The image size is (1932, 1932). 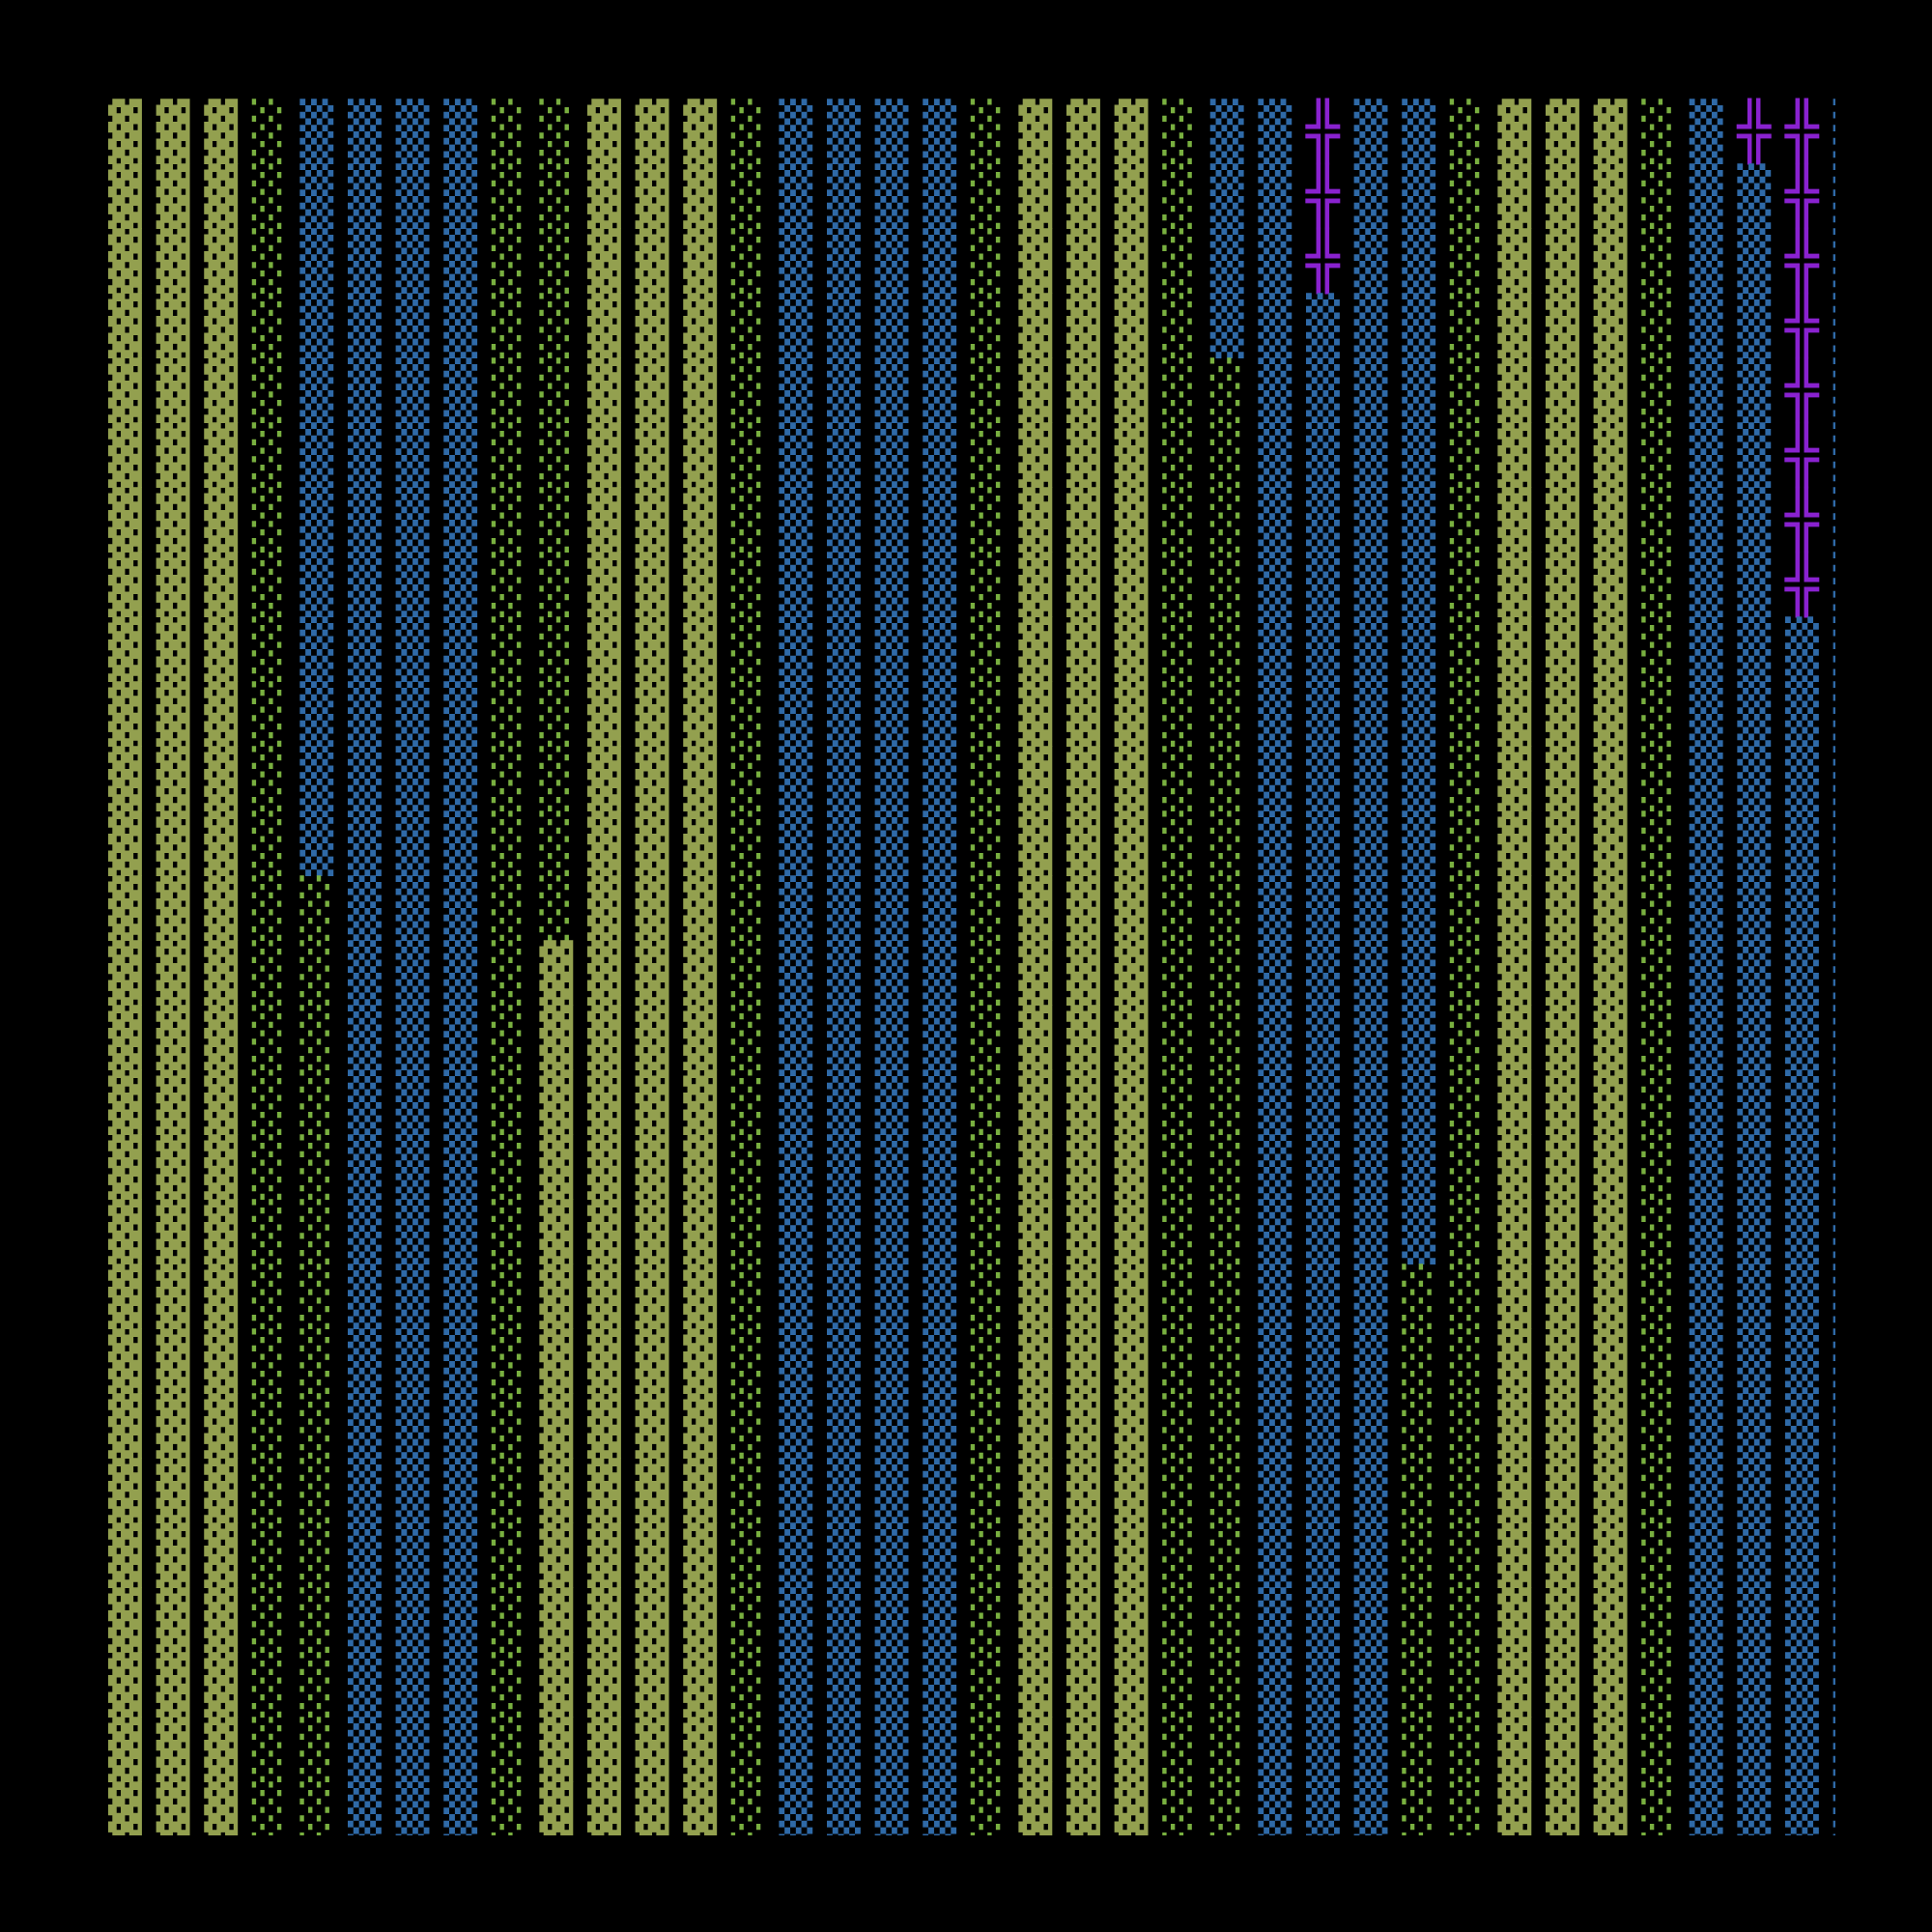 I want to click on tile-row: ▓▓▓░▒▒▒▒░░▓▓▓░▒▒▒▒░▓▓▓░░▒▒▒▒░▓▓▓░▒▒╬▒, so click(x=987, y=390).